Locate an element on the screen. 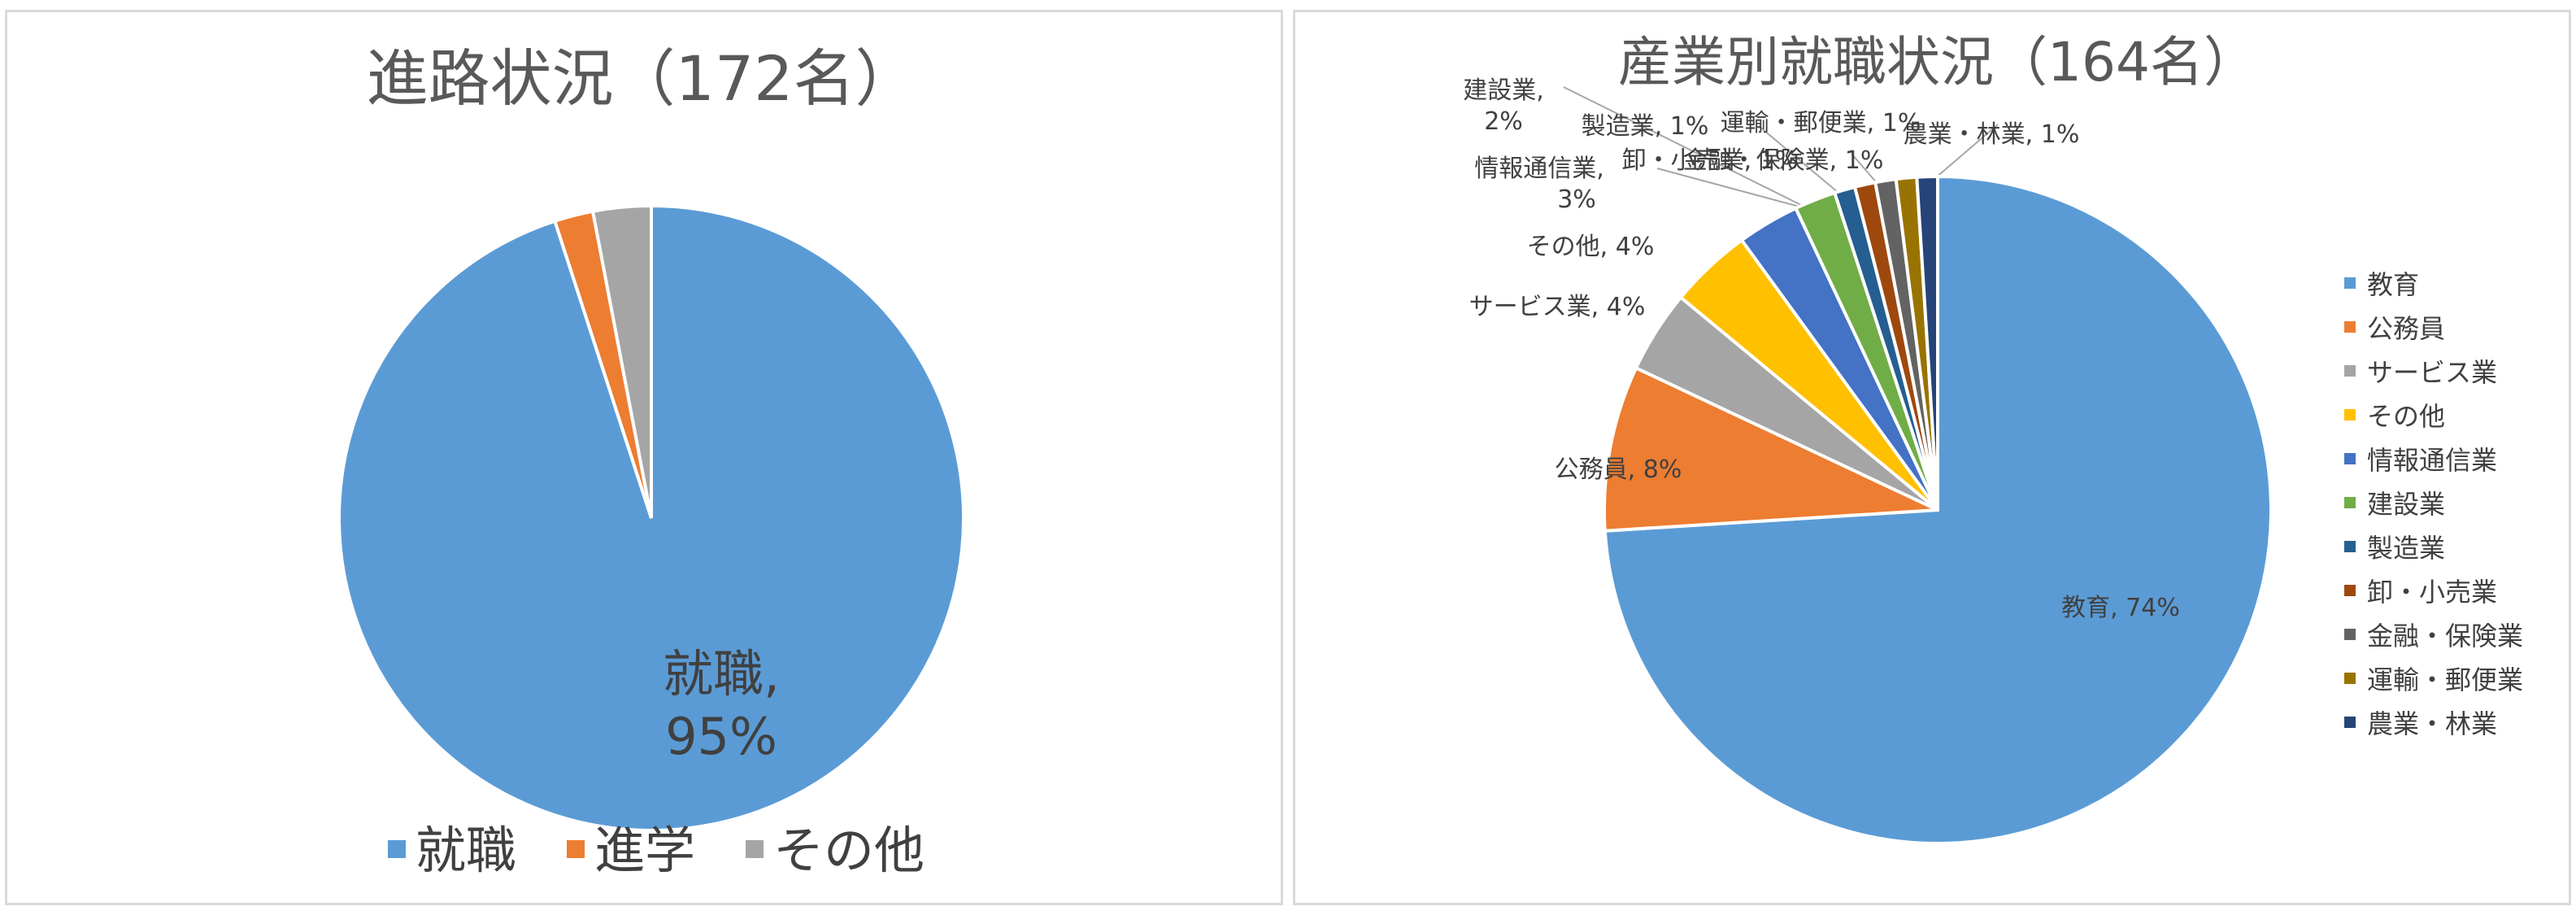 This screenshot has width=2576, height=915. data-label: 教育, 74% is located at coordinates (2120, 608).